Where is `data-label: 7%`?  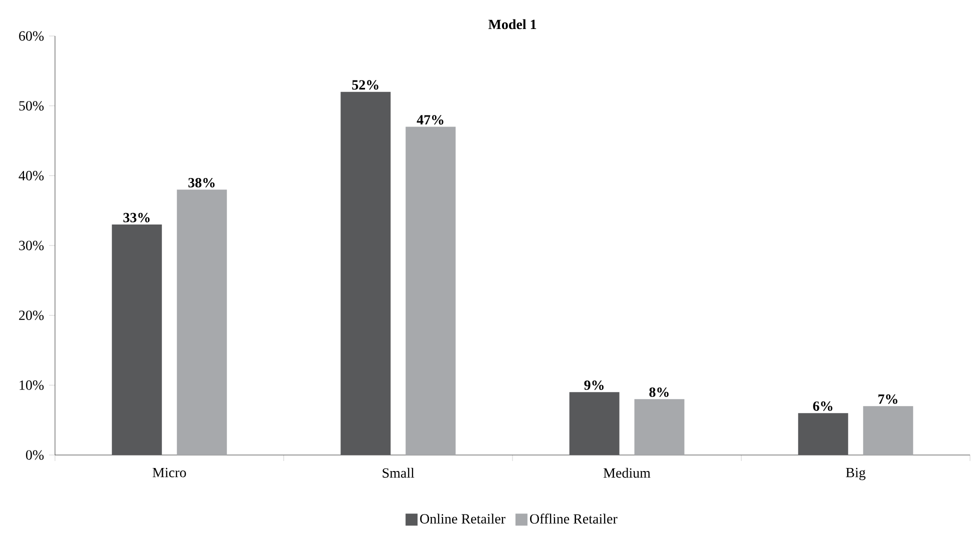
data-label: 7% is located at coordinates (888, 399).